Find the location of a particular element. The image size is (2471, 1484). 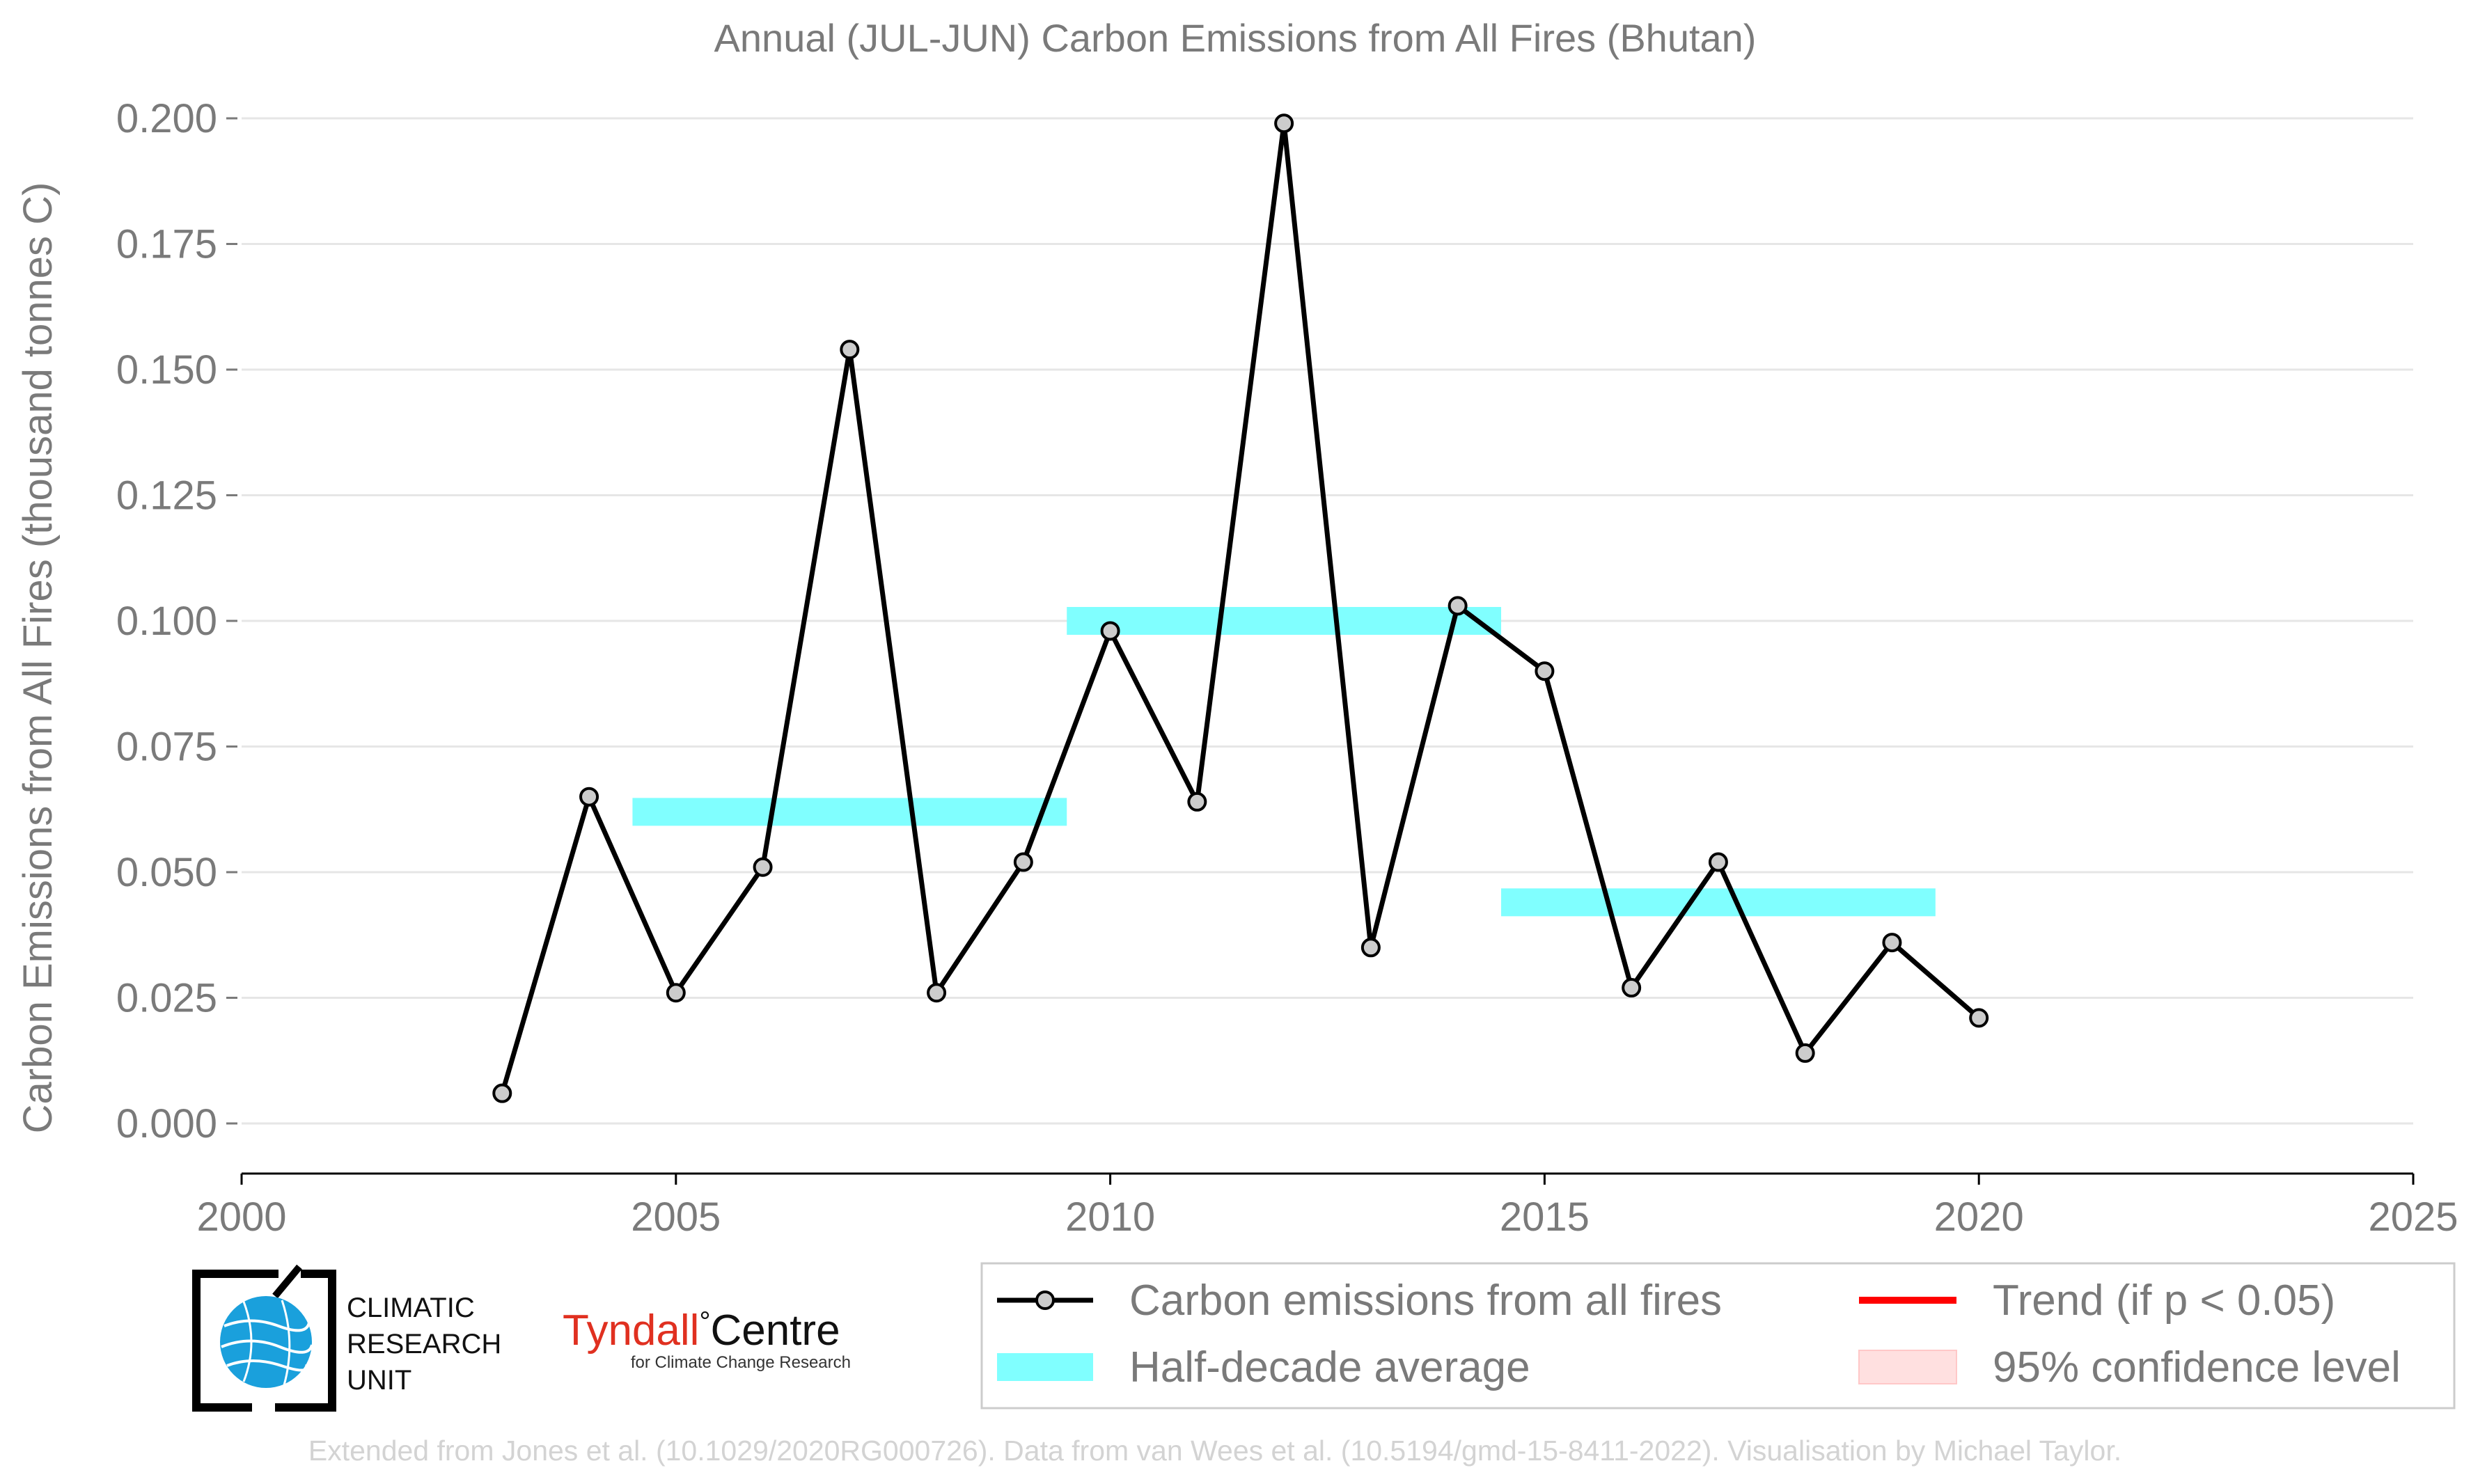

cru-frame-right is located at coordinates (305, 1341).